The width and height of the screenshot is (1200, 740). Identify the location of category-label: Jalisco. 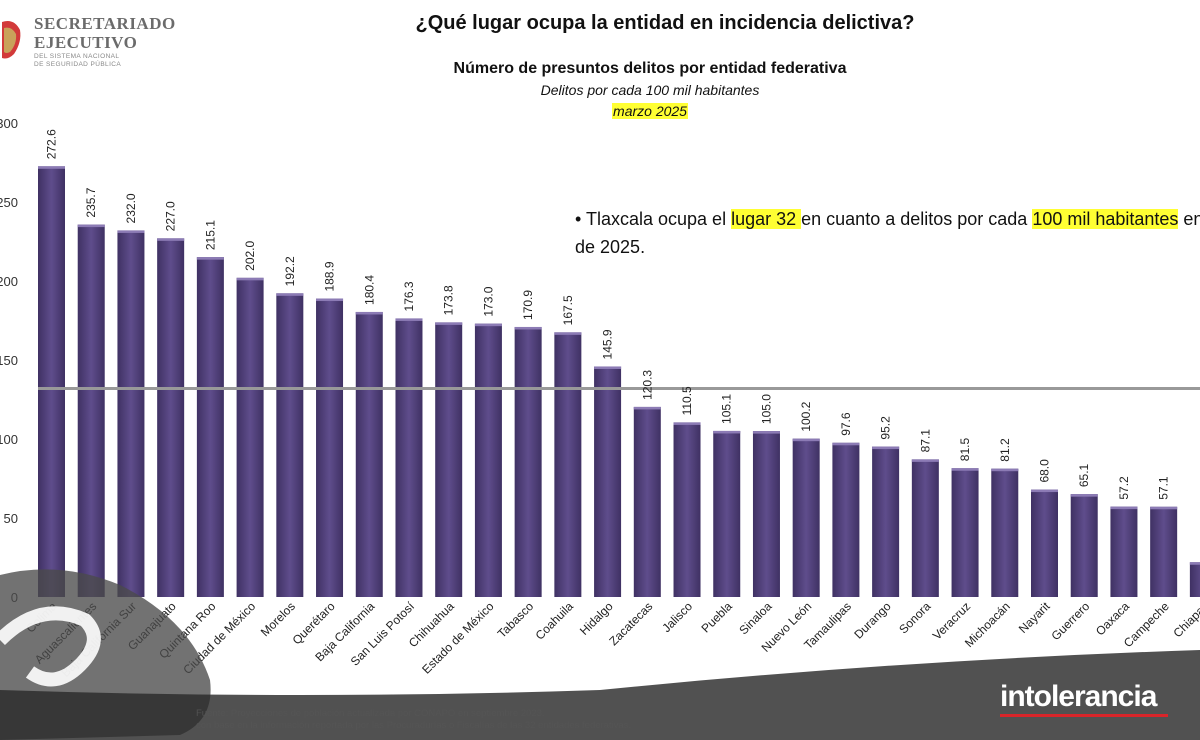
(677, 617).